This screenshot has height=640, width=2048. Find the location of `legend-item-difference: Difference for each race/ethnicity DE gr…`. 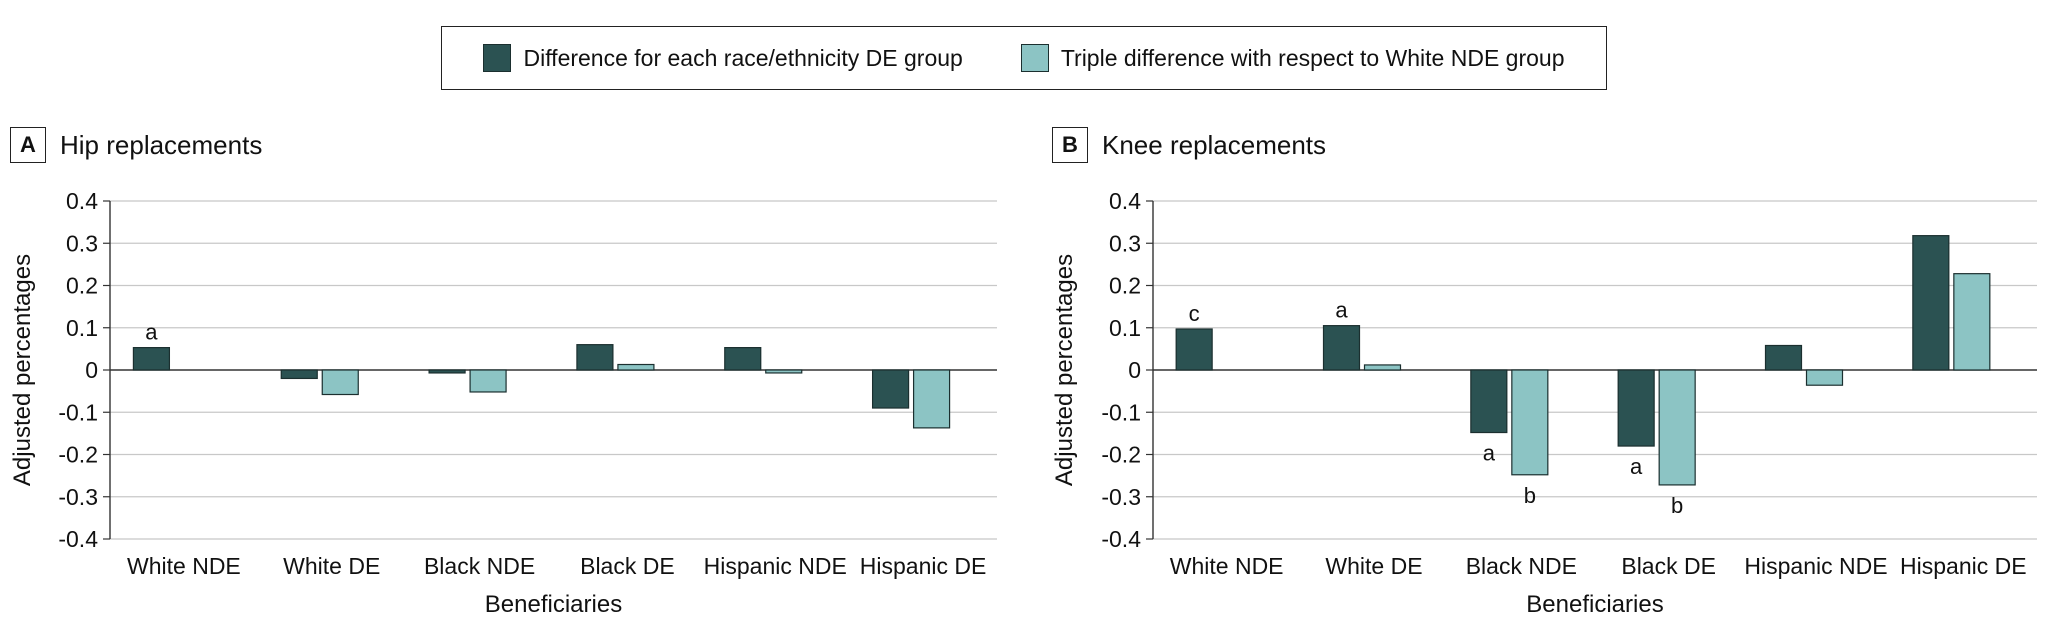

legend-item-difference: Difference for each race/ethnicity DE gr… is located at coordinates (723, 58).